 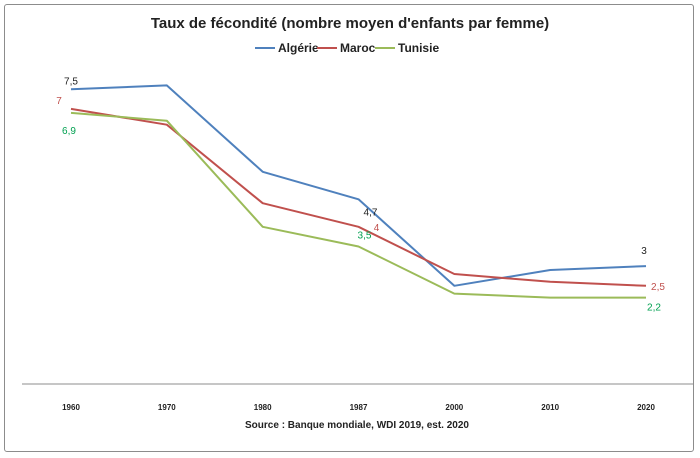 What do you see at coordinates (358, 48) in the screenshot?
I see `legend-label: Maroc` at bounding box center [358, 48].